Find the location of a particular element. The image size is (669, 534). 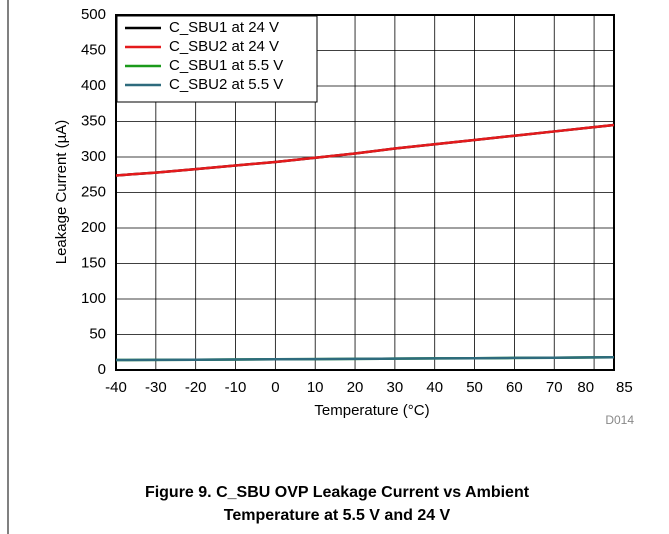

x-tick-label: -10 is located at coordinates (236, 387).